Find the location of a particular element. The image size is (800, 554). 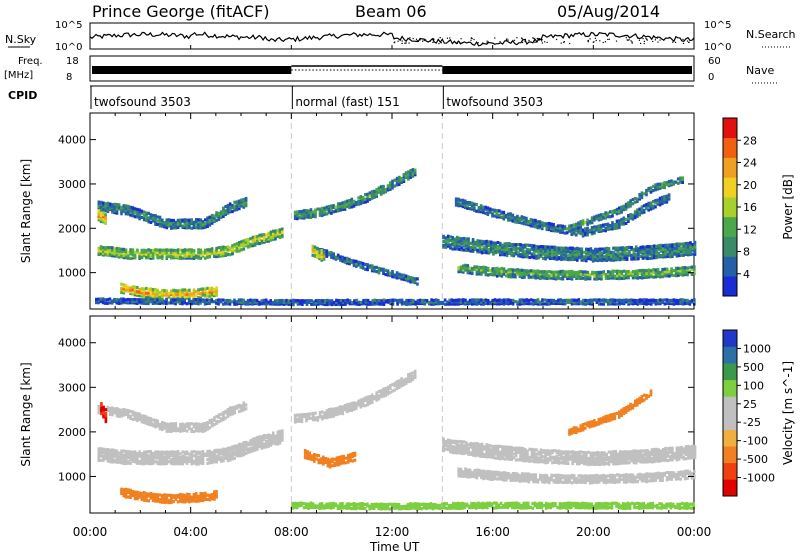

cpid-segment-label: normal (fast) 151 is located at coordinates (347, 102).